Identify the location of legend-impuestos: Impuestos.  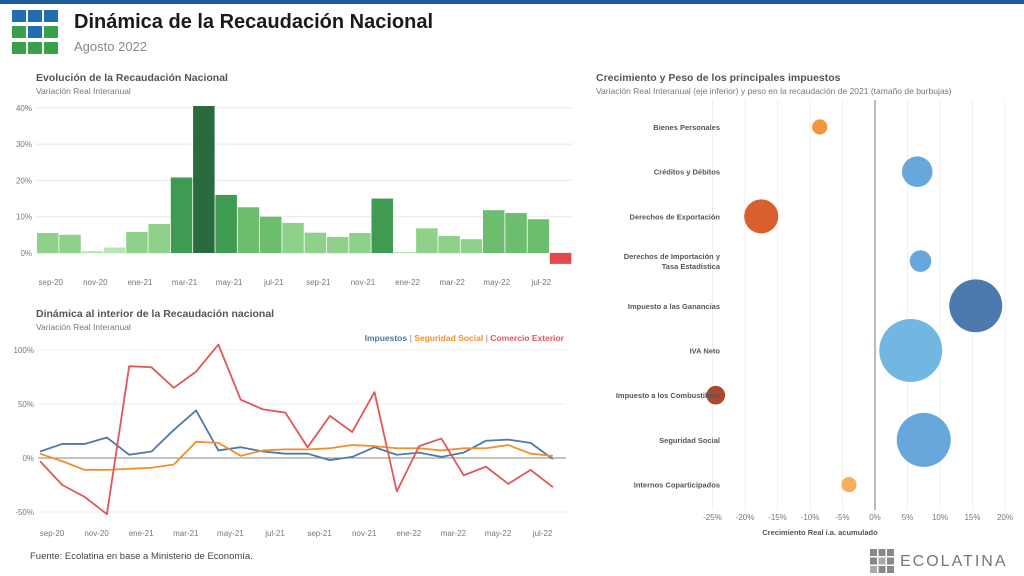
(386, 338).